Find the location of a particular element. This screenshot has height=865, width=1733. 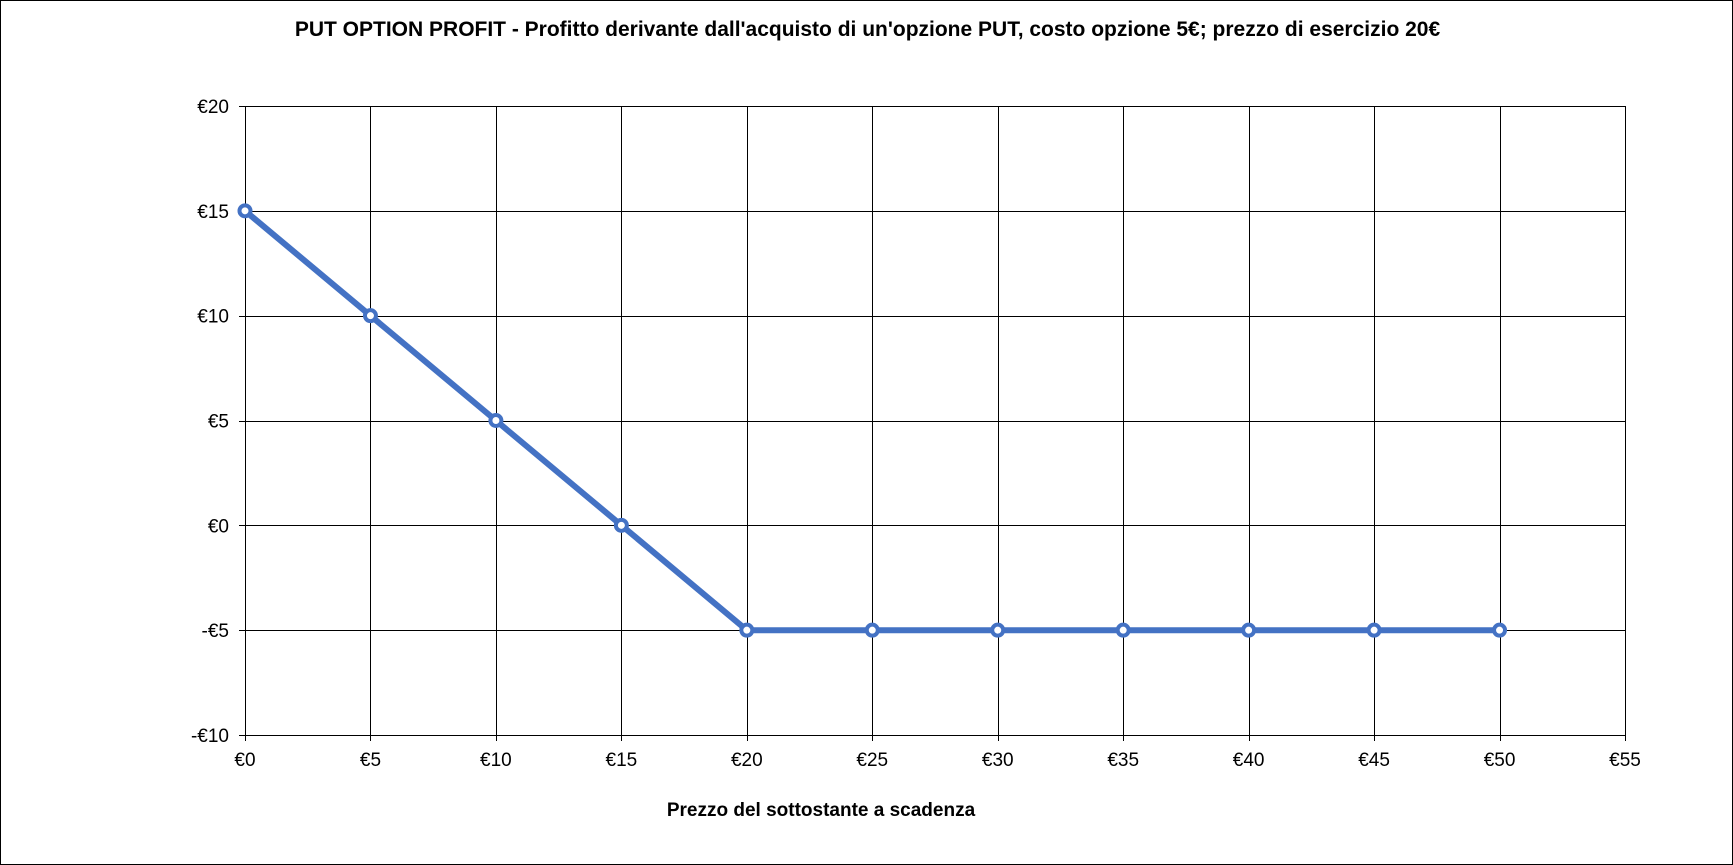

x-tick-label: €25 is located at coordinates (872, 760).